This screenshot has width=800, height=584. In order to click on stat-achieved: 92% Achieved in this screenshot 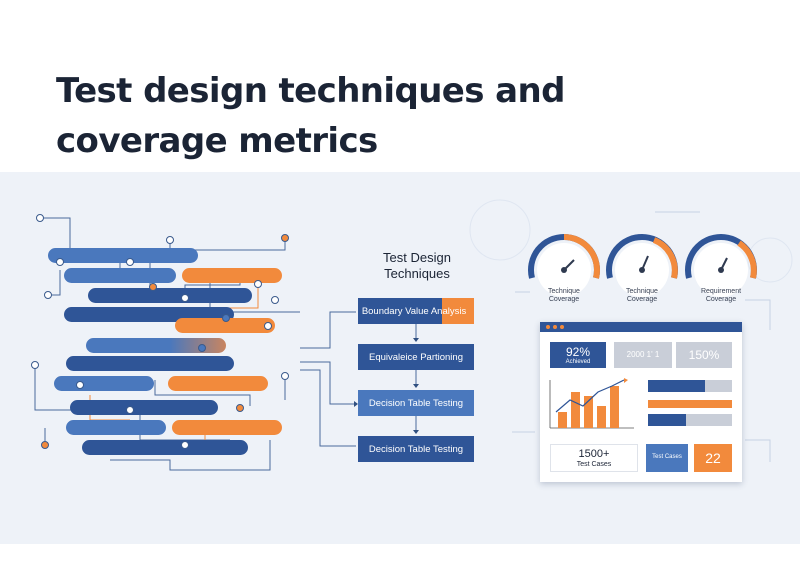, I will do `click(578, 355)`.